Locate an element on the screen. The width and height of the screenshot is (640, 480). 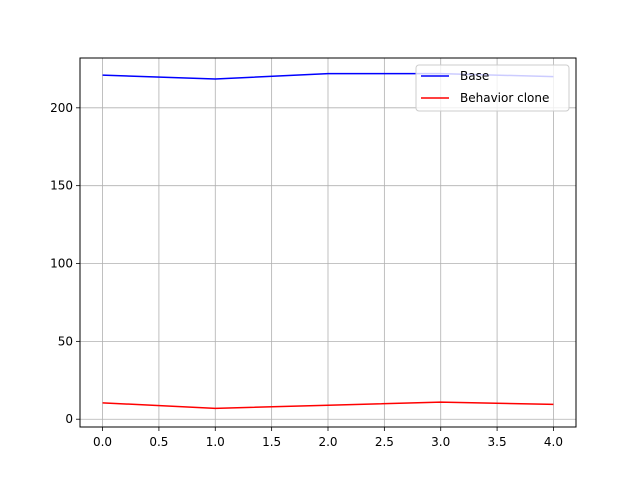
legend-box is located at coordinates (492, 88).